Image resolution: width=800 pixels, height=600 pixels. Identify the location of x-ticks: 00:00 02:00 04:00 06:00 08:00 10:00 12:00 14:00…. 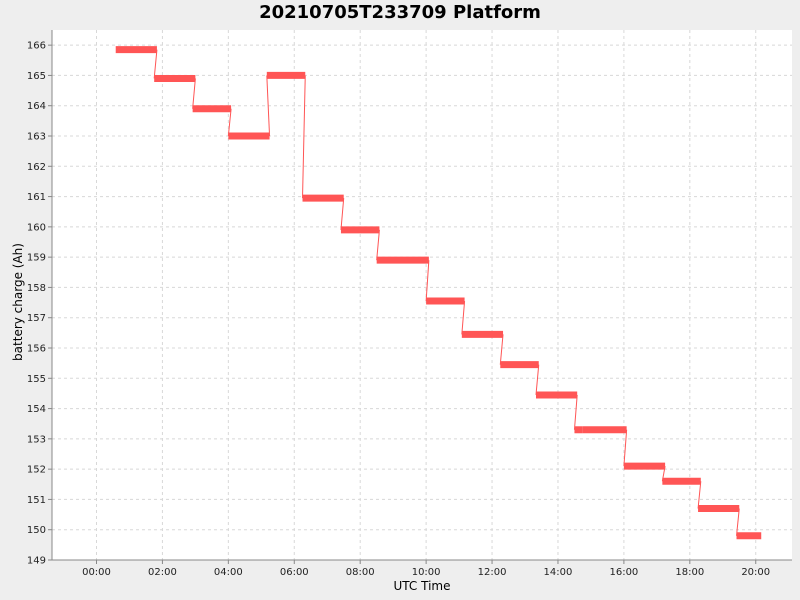
(426, 569).